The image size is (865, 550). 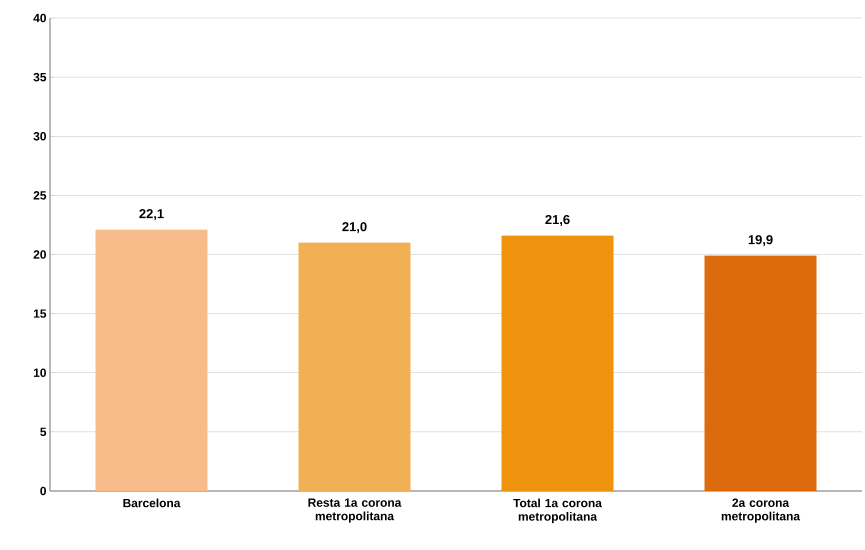 What do you see at coordinates (39, 18) in the screenshot?
I see `y-tick-label: 40` at bounding box center [39, 18].